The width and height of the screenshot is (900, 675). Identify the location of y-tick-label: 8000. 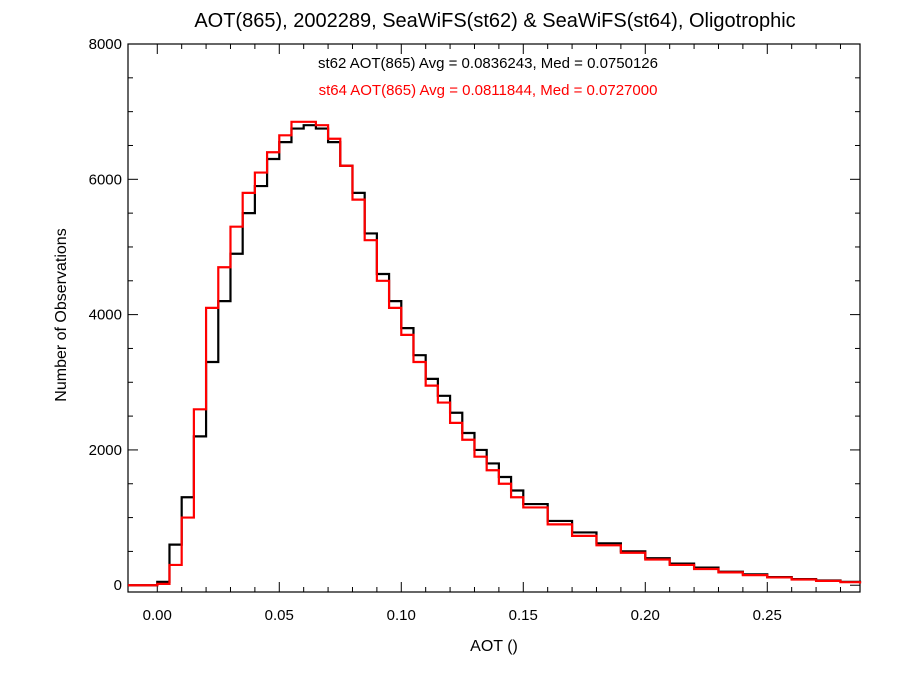
(105, 44).